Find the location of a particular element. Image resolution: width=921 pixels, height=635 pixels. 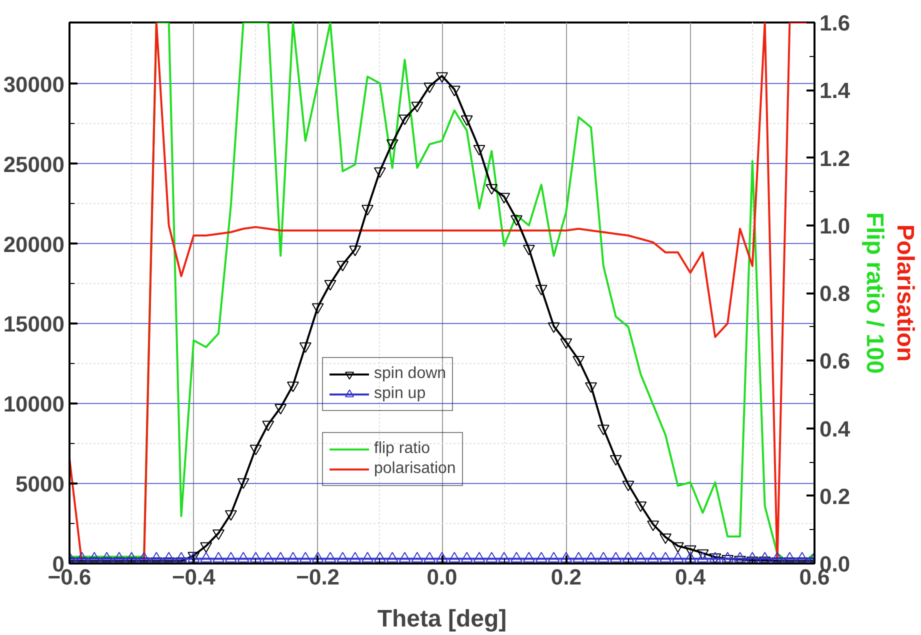

y-tick-label: 15000 is located at coordinates (34, 324).